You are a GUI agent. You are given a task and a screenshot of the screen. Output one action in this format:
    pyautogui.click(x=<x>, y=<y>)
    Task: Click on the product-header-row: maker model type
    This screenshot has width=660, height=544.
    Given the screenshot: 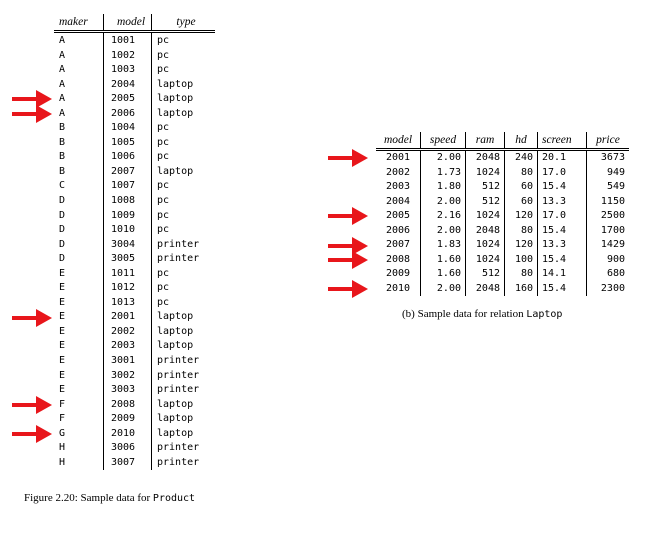 What is the action you would take?
    pyautogui.click(x=134, y=23)
    